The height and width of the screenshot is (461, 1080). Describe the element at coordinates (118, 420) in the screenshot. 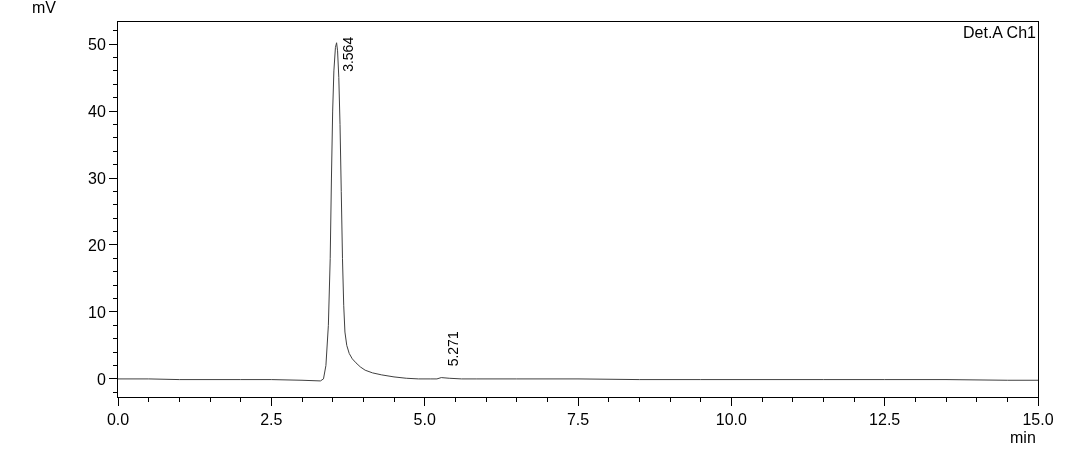

I see `x-tick-label: 0.0` at that location.